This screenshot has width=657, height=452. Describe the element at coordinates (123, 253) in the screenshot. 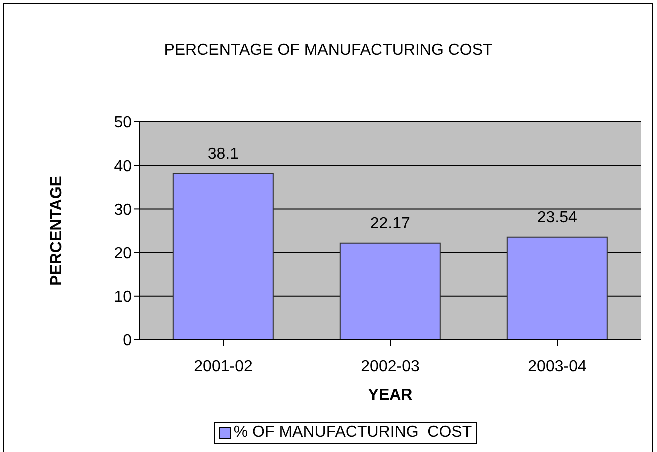

I see `y-tick-label: 20` at that location.